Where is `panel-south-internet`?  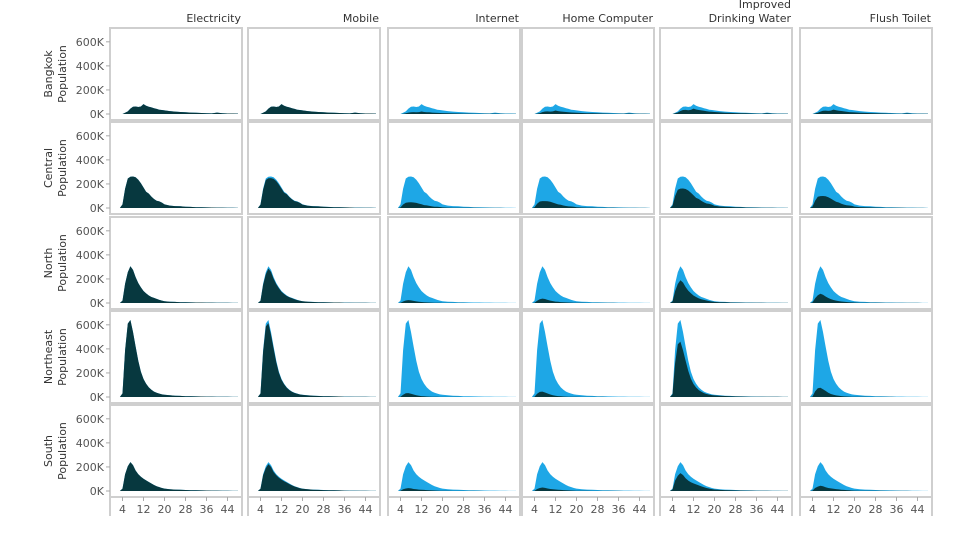 panel-south-internet is located at coordinates (454, 451).